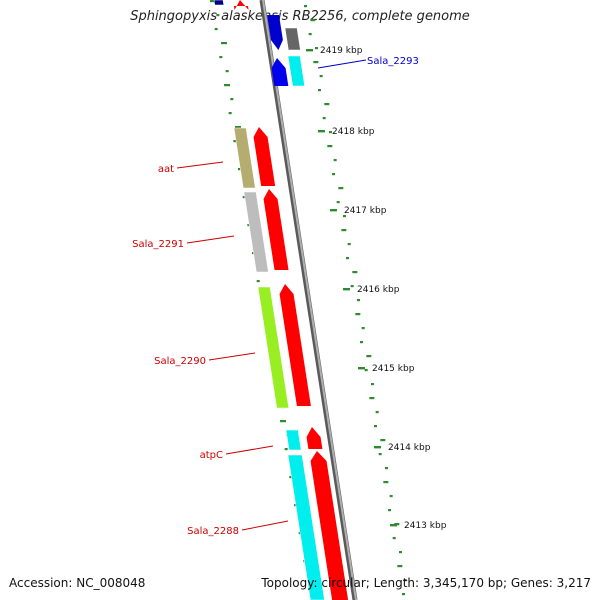  I want to click on gene-label: Sala_2291, so click(158, 244).